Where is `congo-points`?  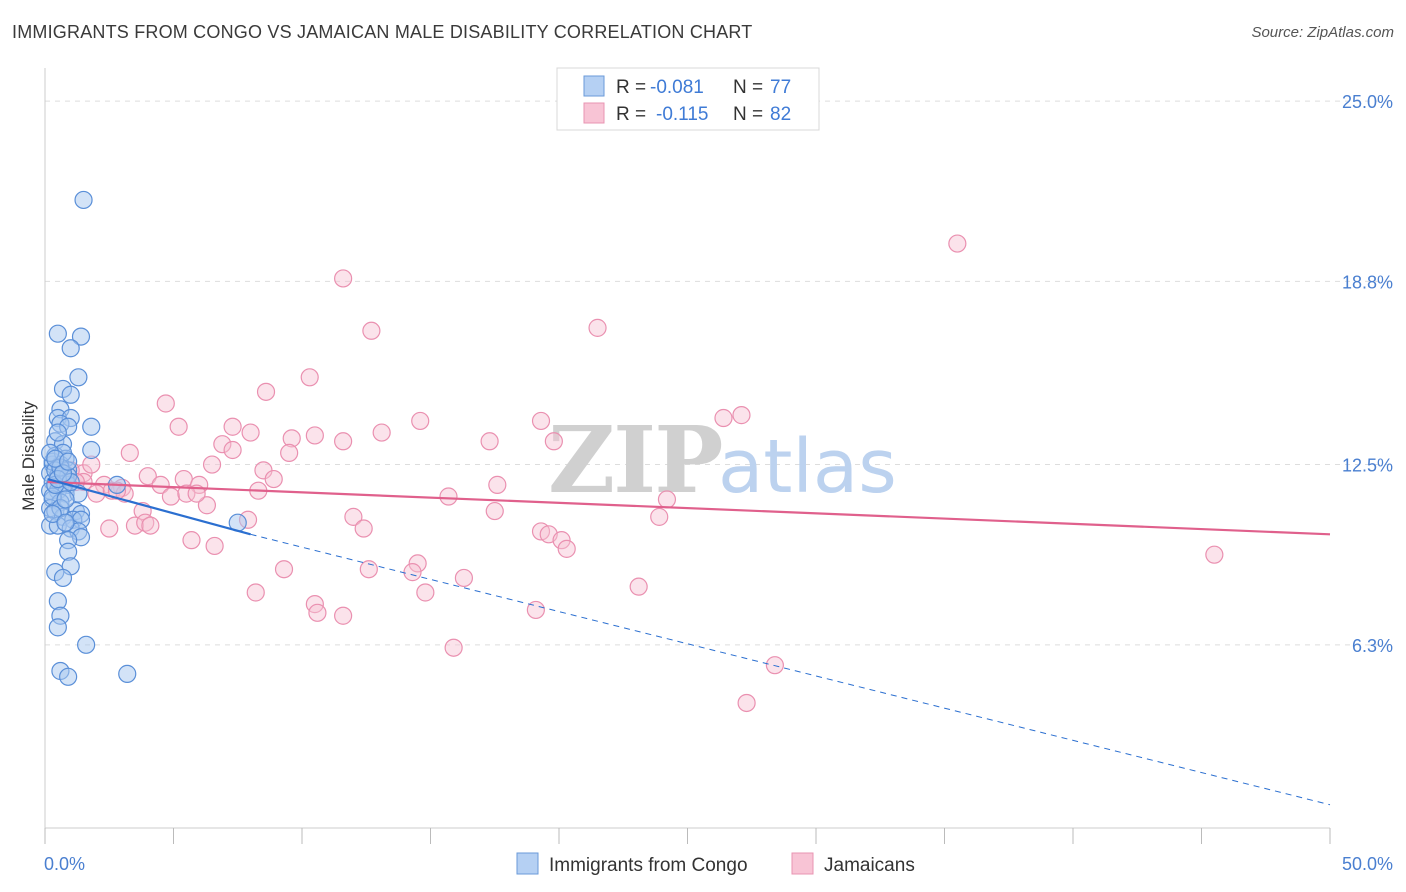 congo-points is located at coordinates (144, 438).